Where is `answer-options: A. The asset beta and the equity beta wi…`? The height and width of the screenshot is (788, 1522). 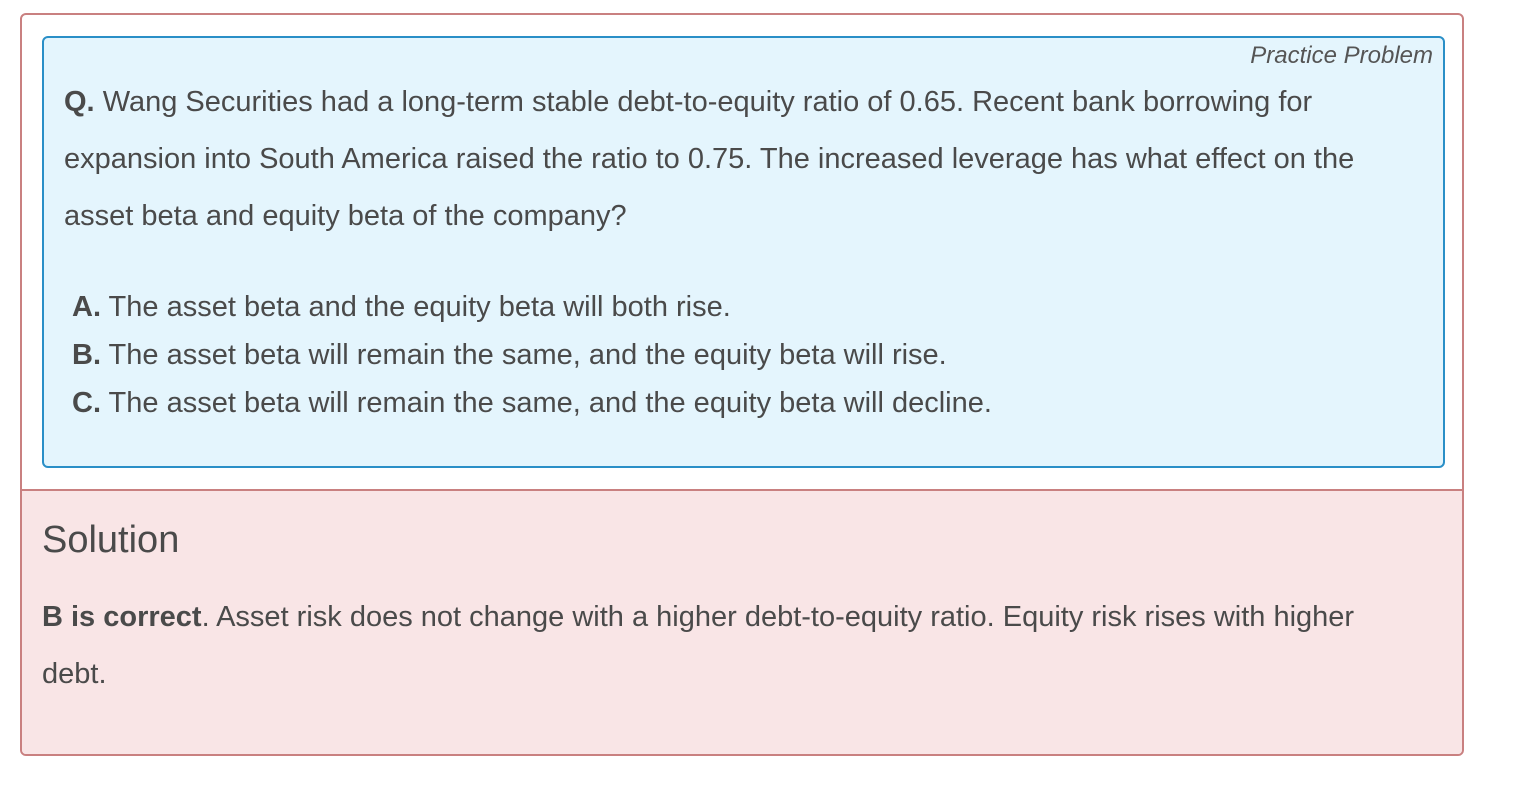
answer-options: A. The asset beta and the equity beta wi… is located at coordinates (532, 355).